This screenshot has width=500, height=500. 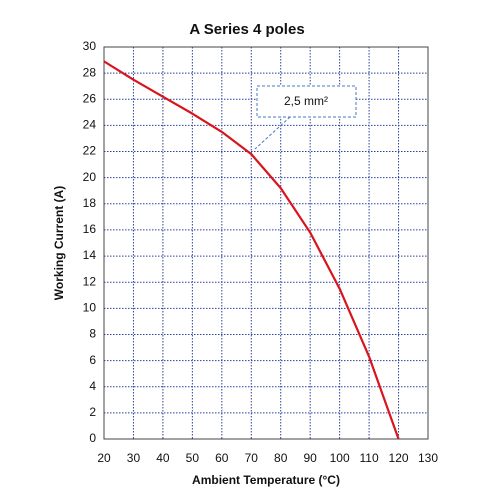 I want to click on x-tick-label: 20, so click(x=104, y=458).